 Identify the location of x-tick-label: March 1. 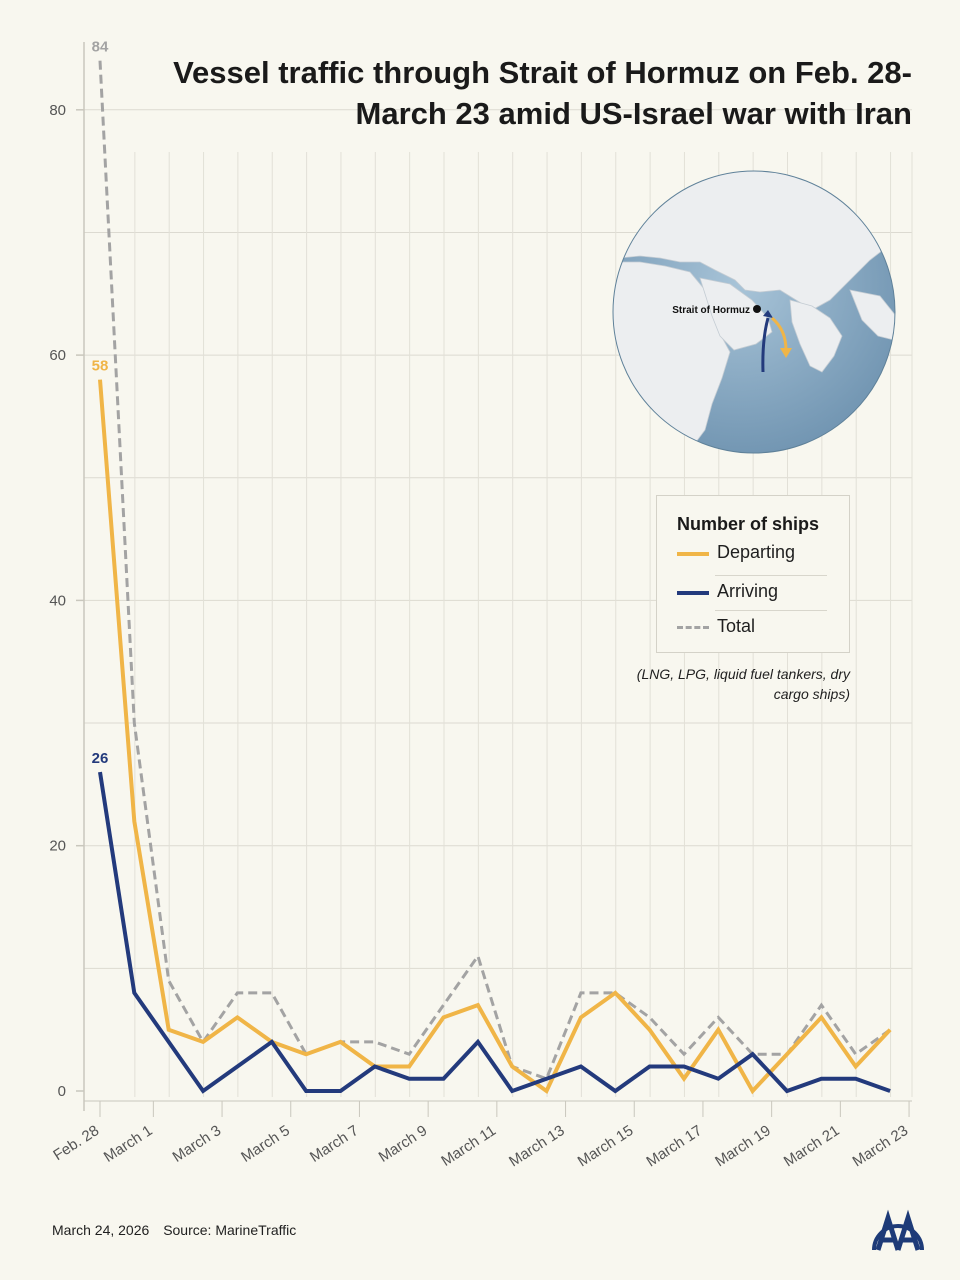
(128, 1144).